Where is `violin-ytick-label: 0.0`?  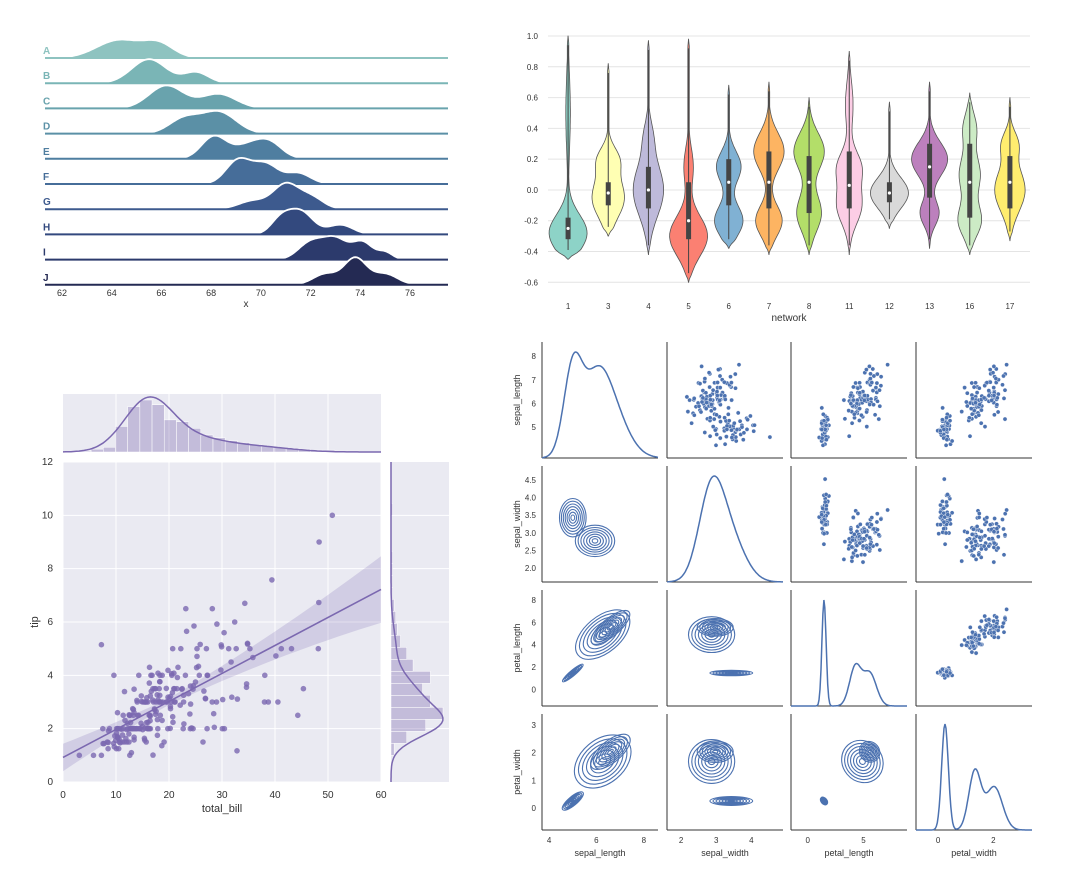
violin-ytick-label: 0.0 is located at coordinates (533, 190).